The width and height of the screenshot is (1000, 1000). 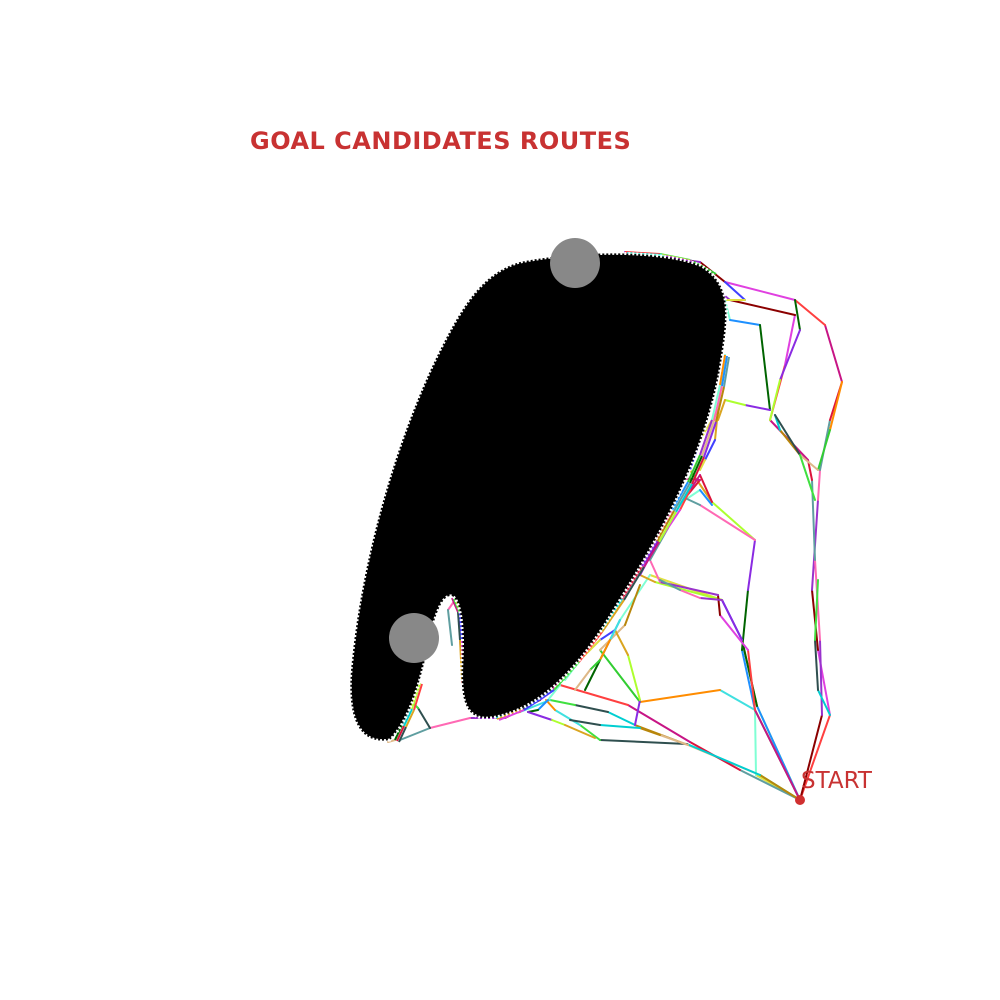 I want to click on map-title: GOAL CANDIDATES ROUTES, so click(x=441, y=141).